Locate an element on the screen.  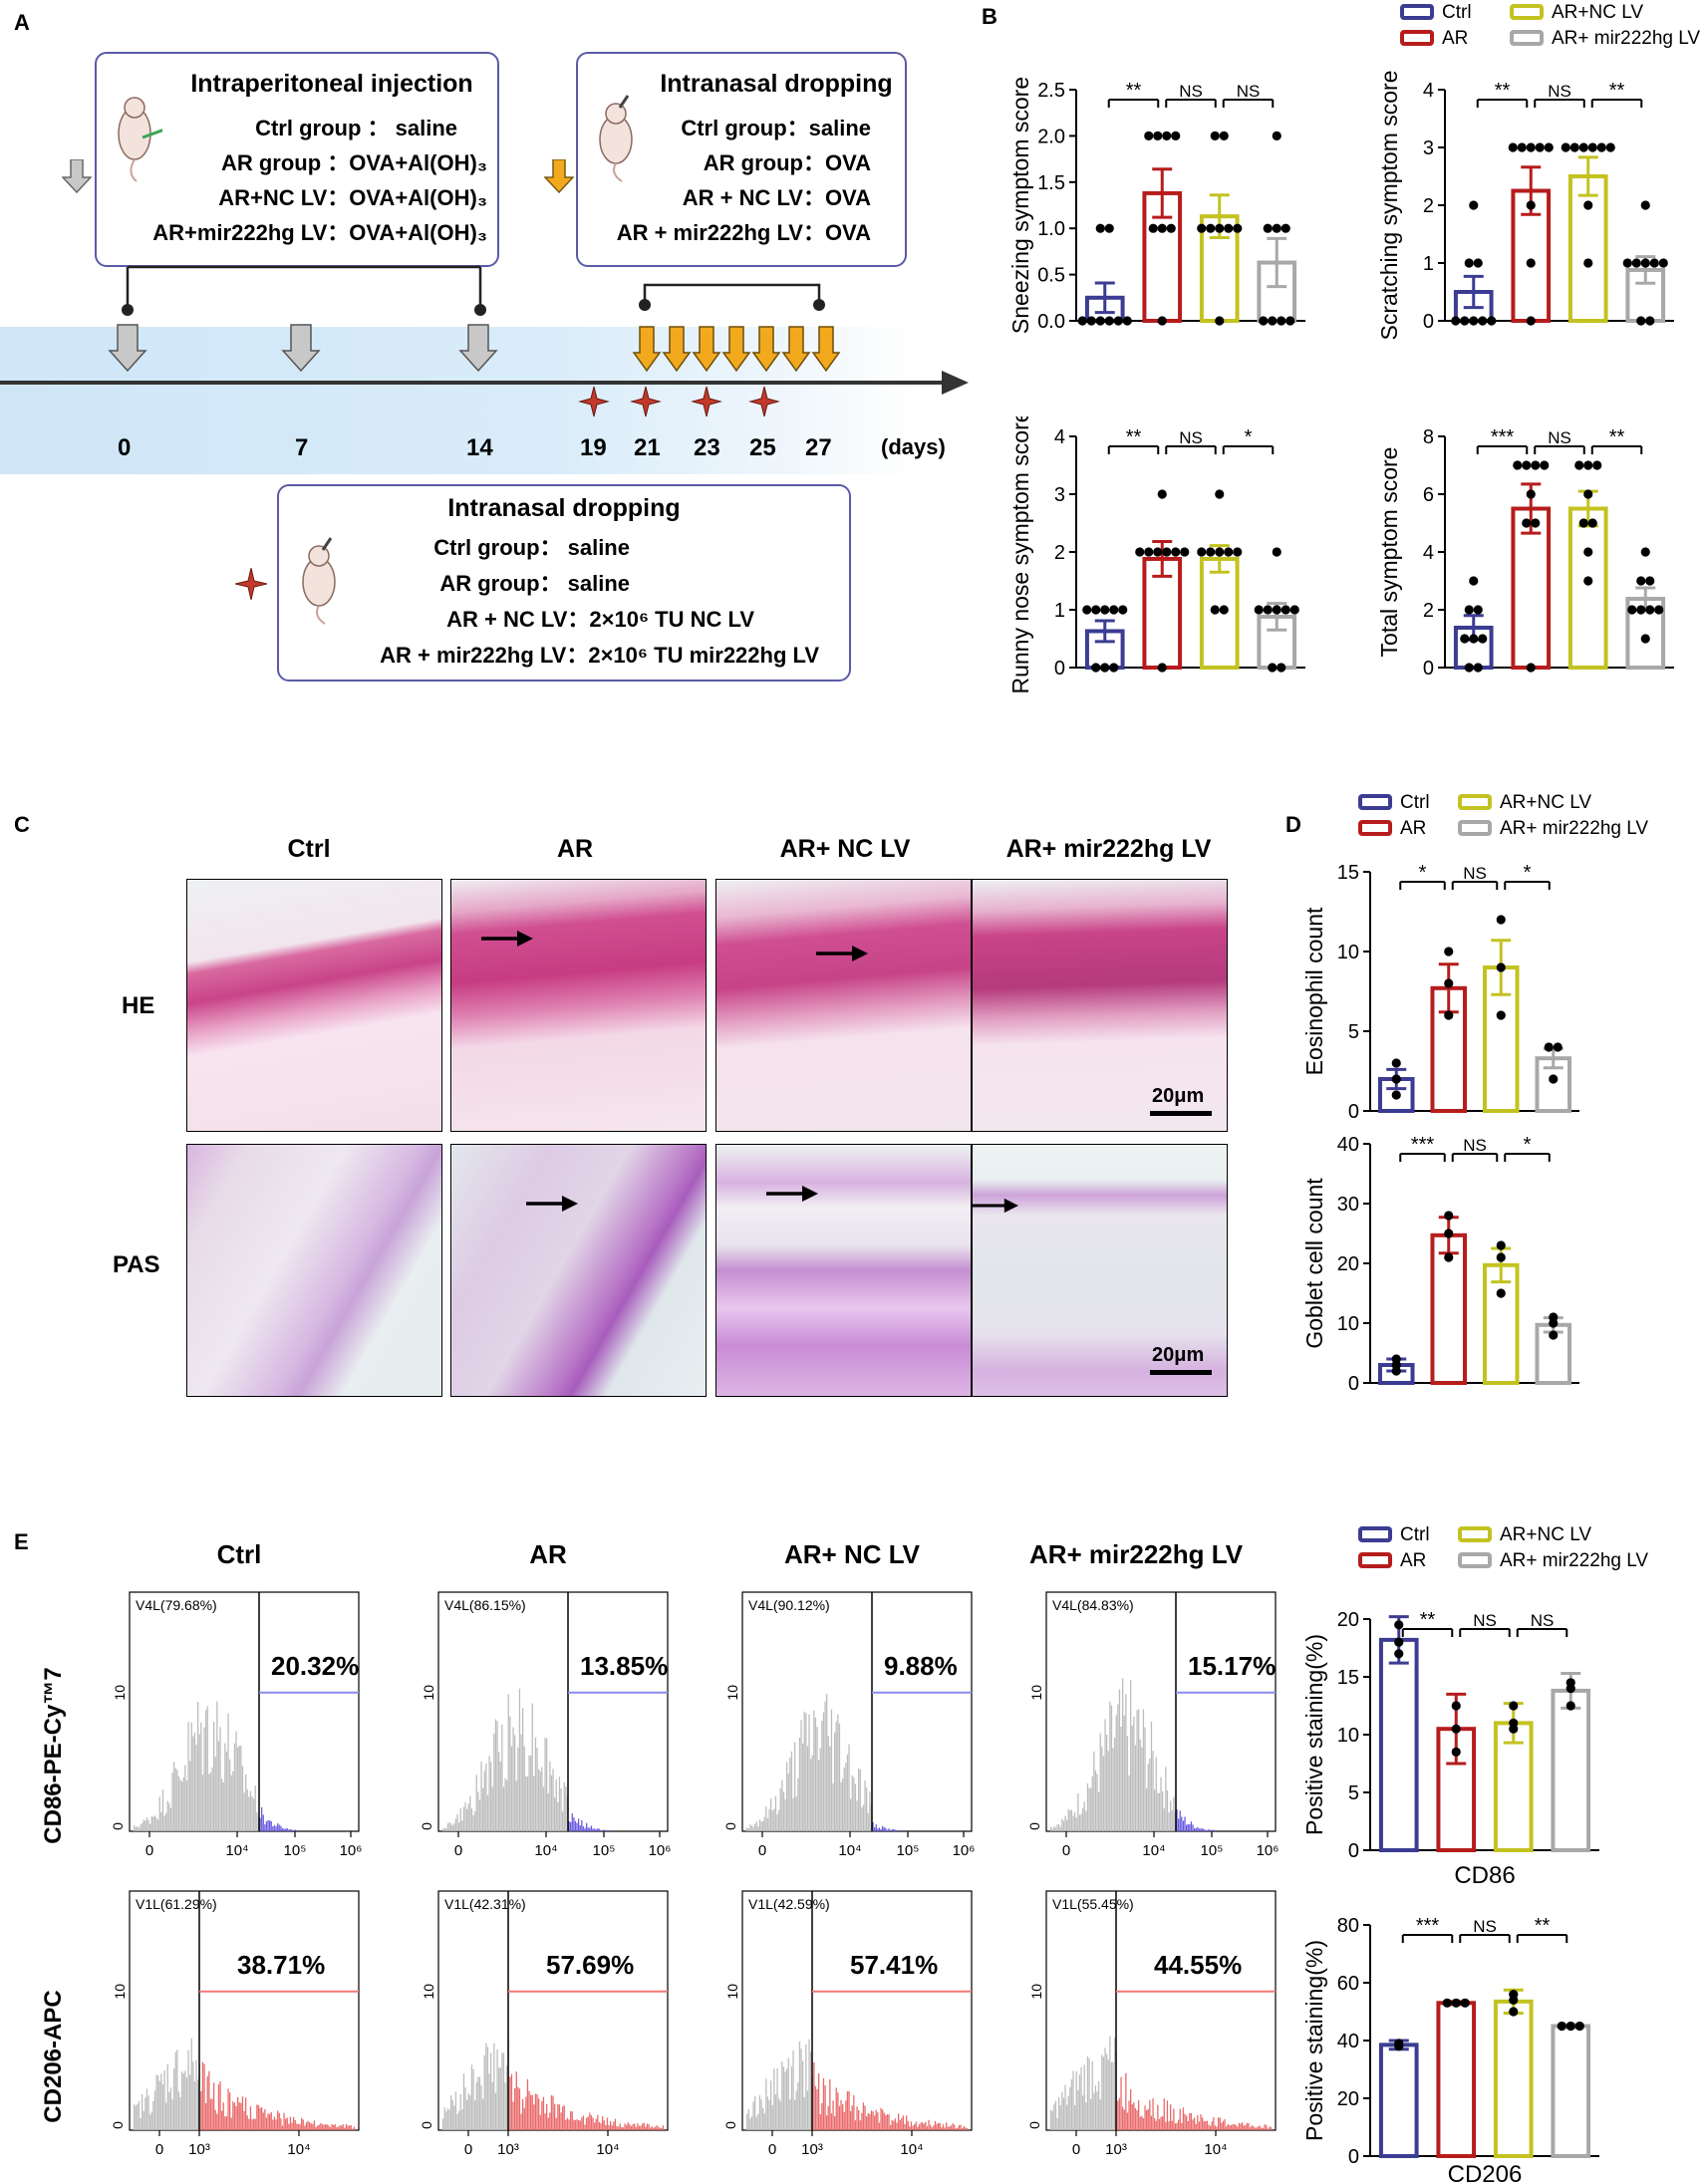
y-tick-label: 6 is located at coordinates (1428, 495).